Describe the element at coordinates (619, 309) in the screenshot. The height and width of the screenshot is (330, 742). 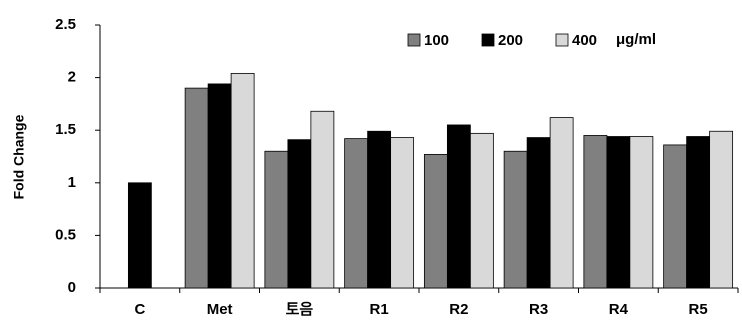
I see `x-tick-label: R4` at that location.